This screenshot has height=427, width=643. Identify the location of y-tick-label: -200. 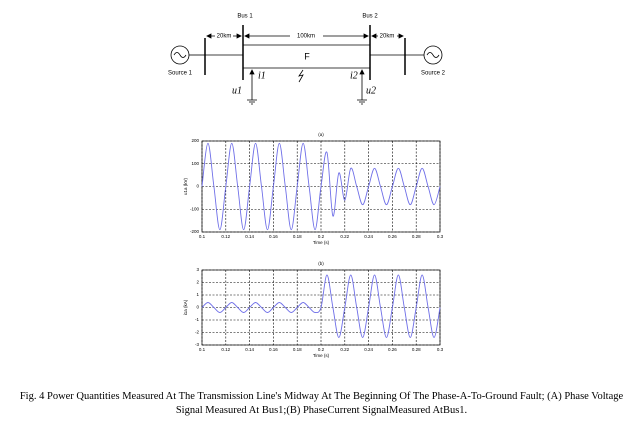
(195, 231).